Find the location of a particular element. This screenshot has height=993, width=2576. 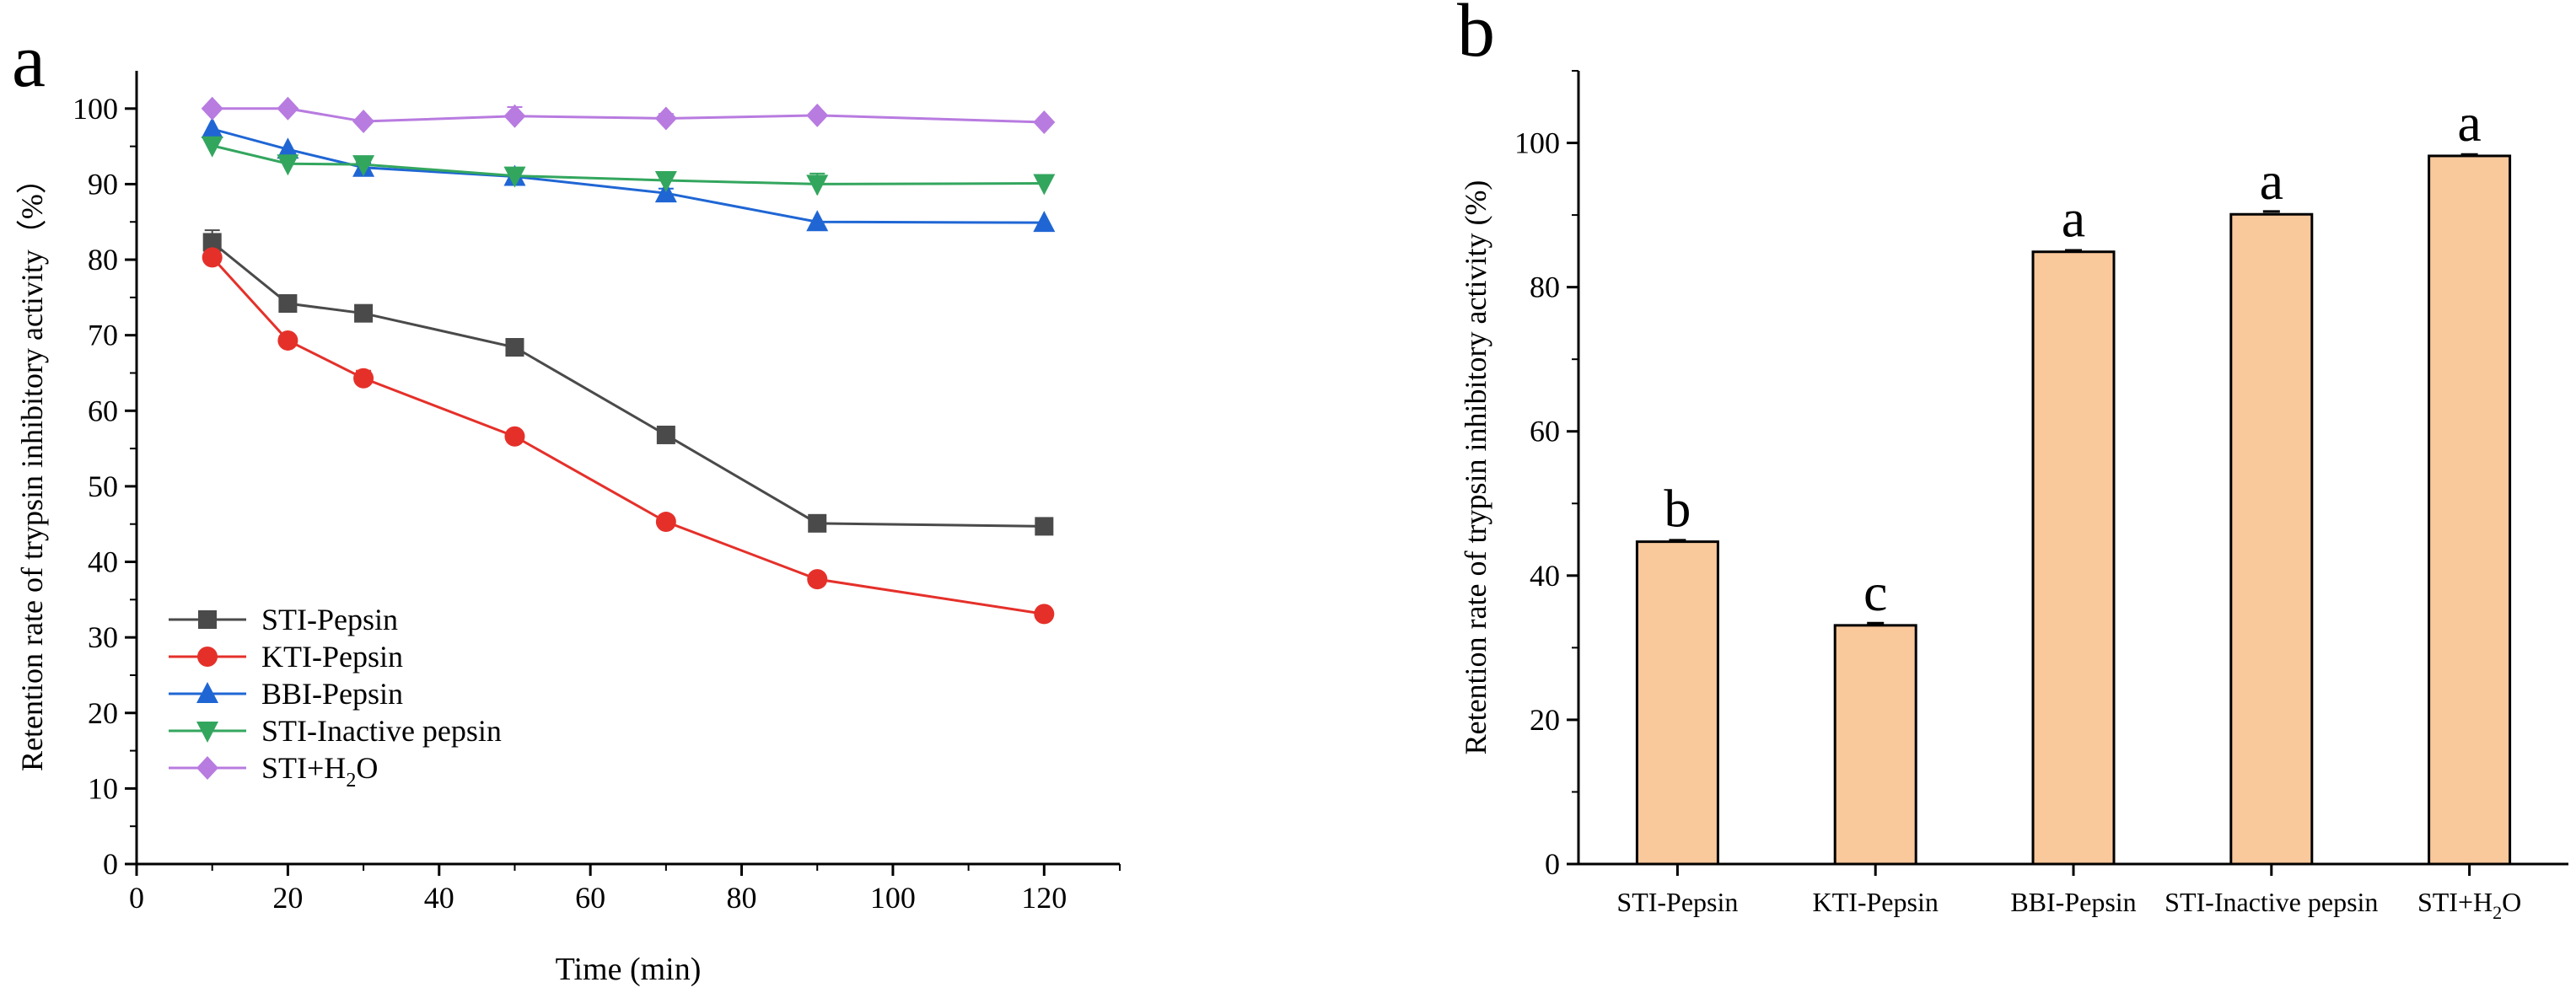

panel-a-x-tick-label: 60 is located at coordinates (590, 898).